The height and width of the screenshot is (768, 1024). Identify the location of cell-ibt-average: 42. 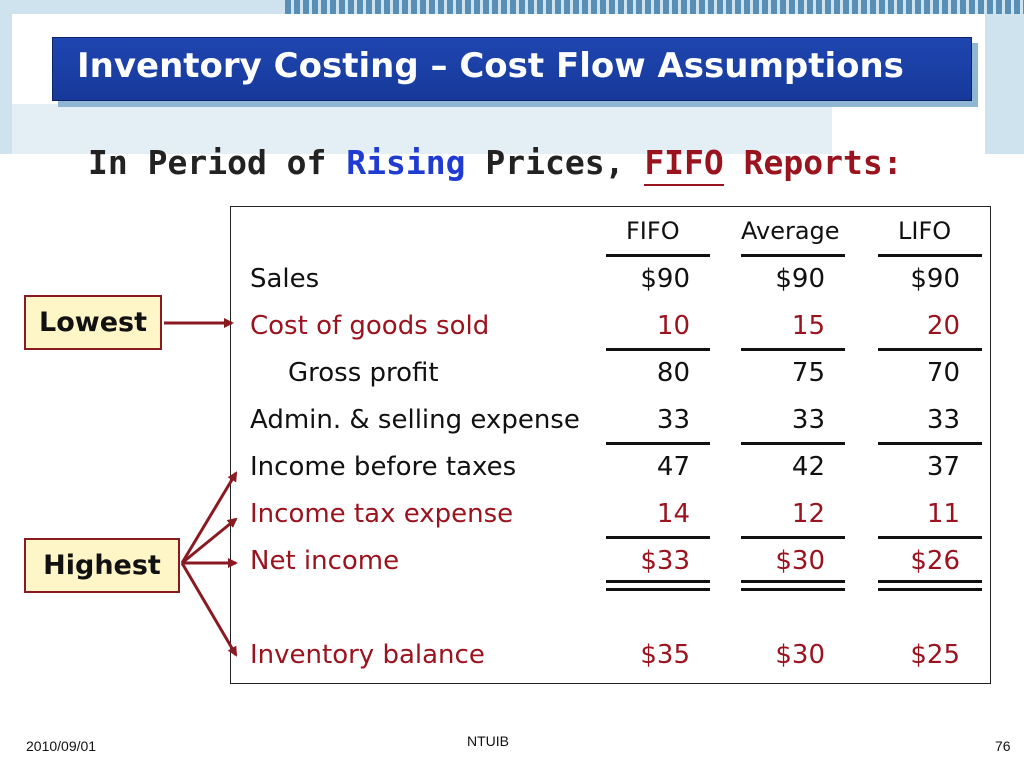
(808, 467).